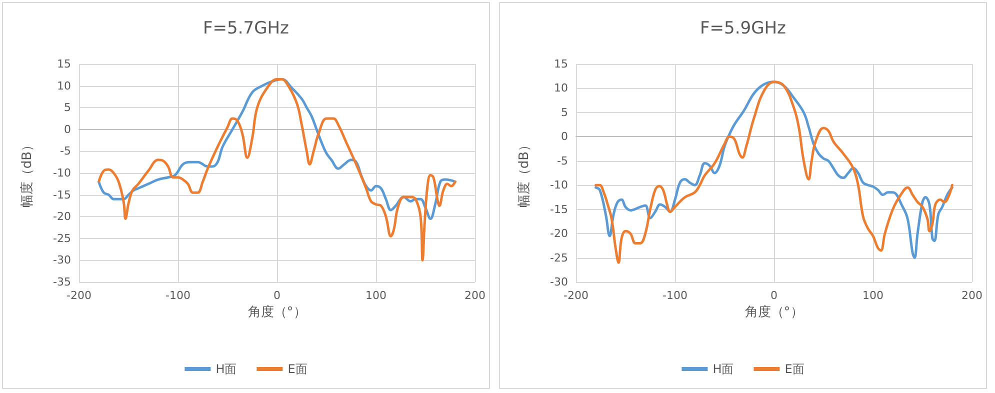  Describe the element at coordinates (743, 28) in the screenshot. I see `chart-title: F=5.9GHz` at that location.